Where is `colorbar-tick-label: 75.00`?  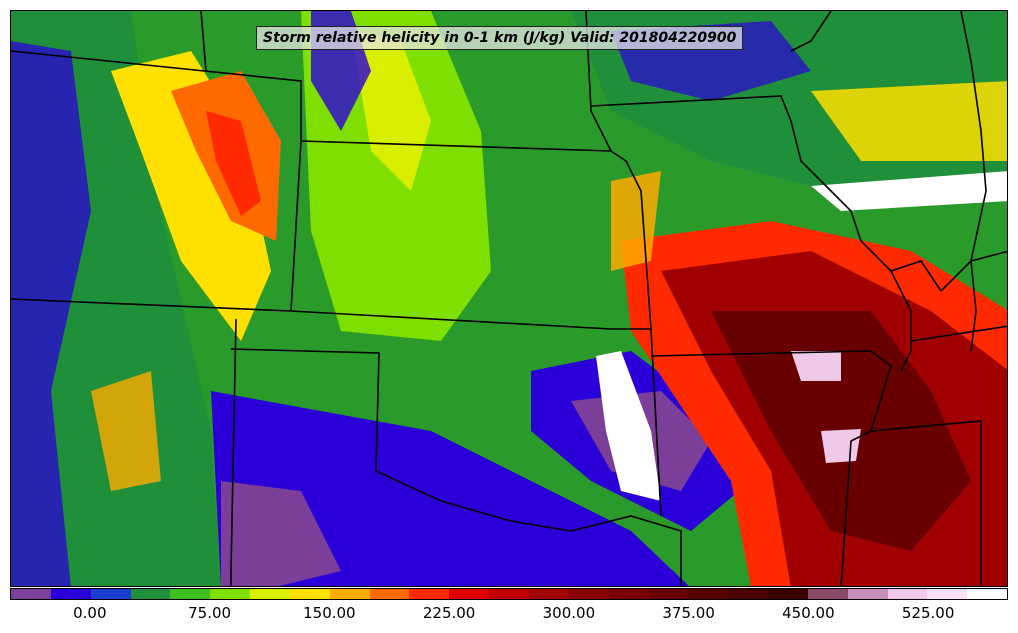
colorbar-tick-label: 75.00 is located at coordinates (210, 613).